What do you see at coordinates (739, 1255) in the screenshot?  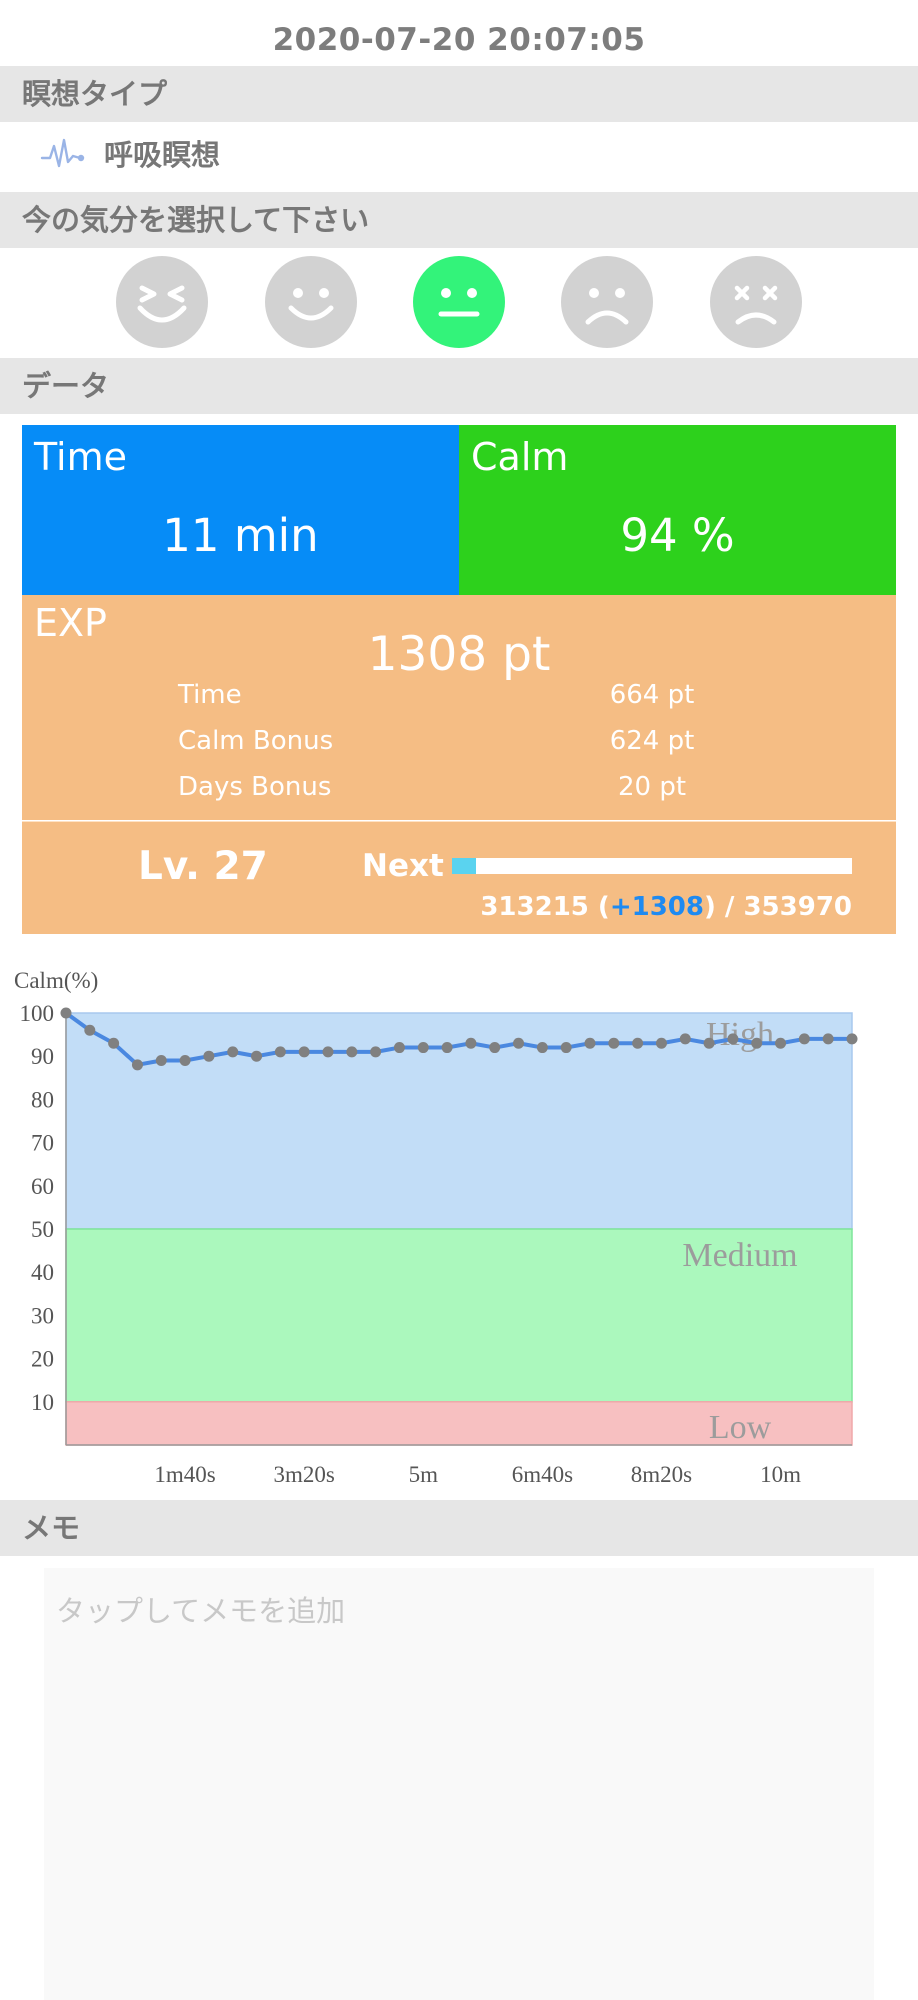 I see `zone-label-medium: Medium` at bounding box center [739, 1255].